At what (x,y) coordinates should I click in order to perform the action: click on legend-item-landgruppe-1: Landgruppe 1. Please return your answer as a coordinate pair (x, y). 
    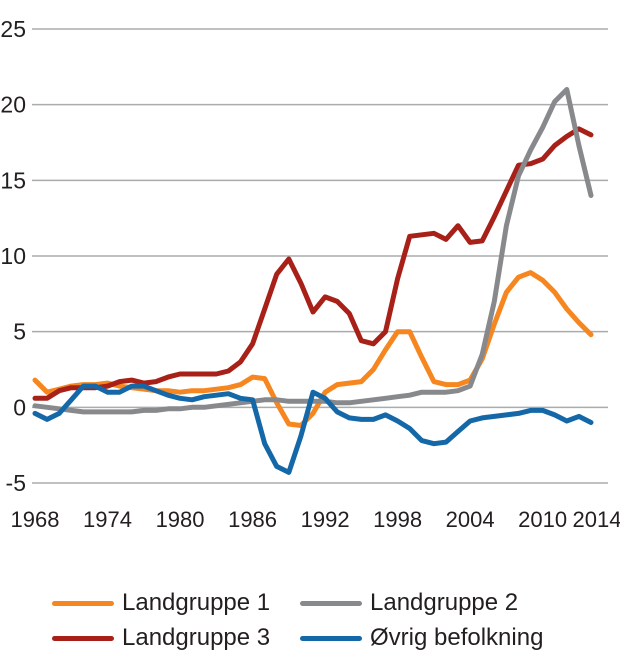
    Looking at the image, I should click on (161, 603).